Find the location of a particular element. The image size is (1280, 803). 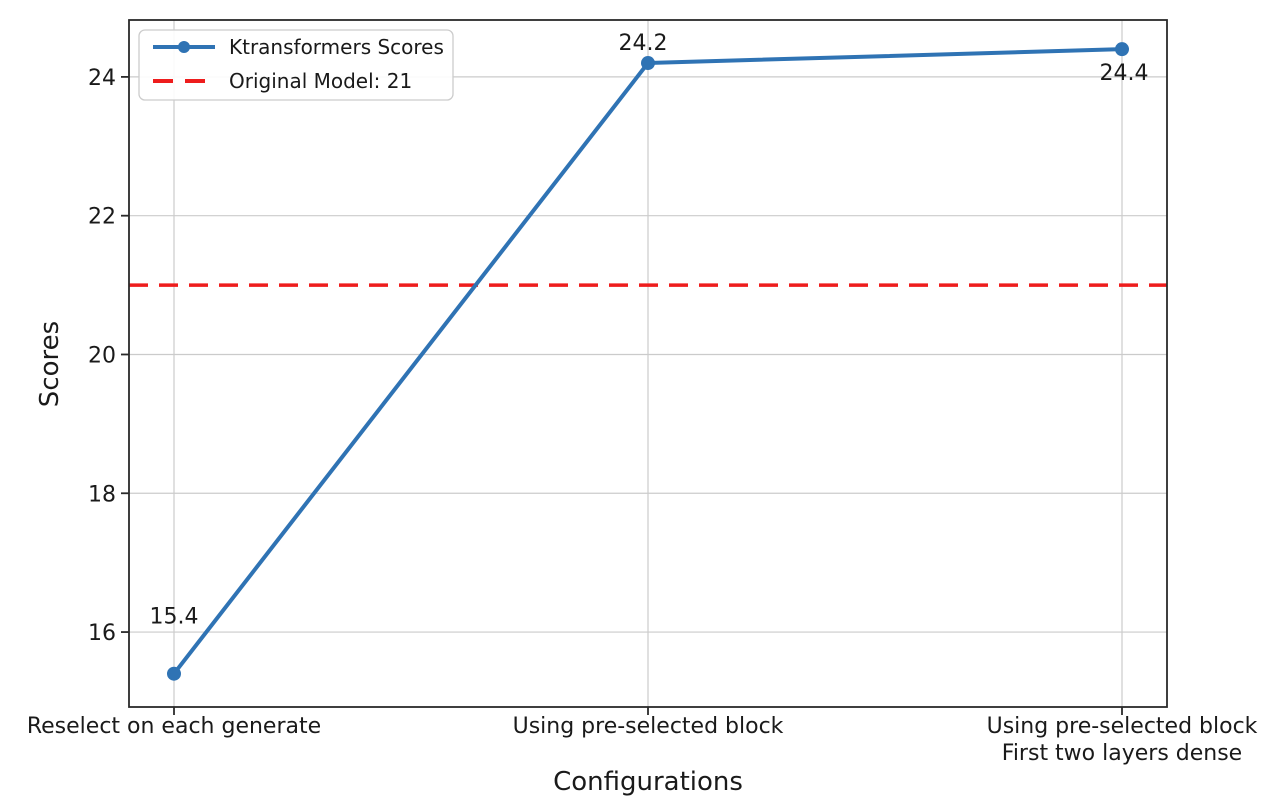

x-tick-label: Reselect on each generate is located at coordinates (174, 726).